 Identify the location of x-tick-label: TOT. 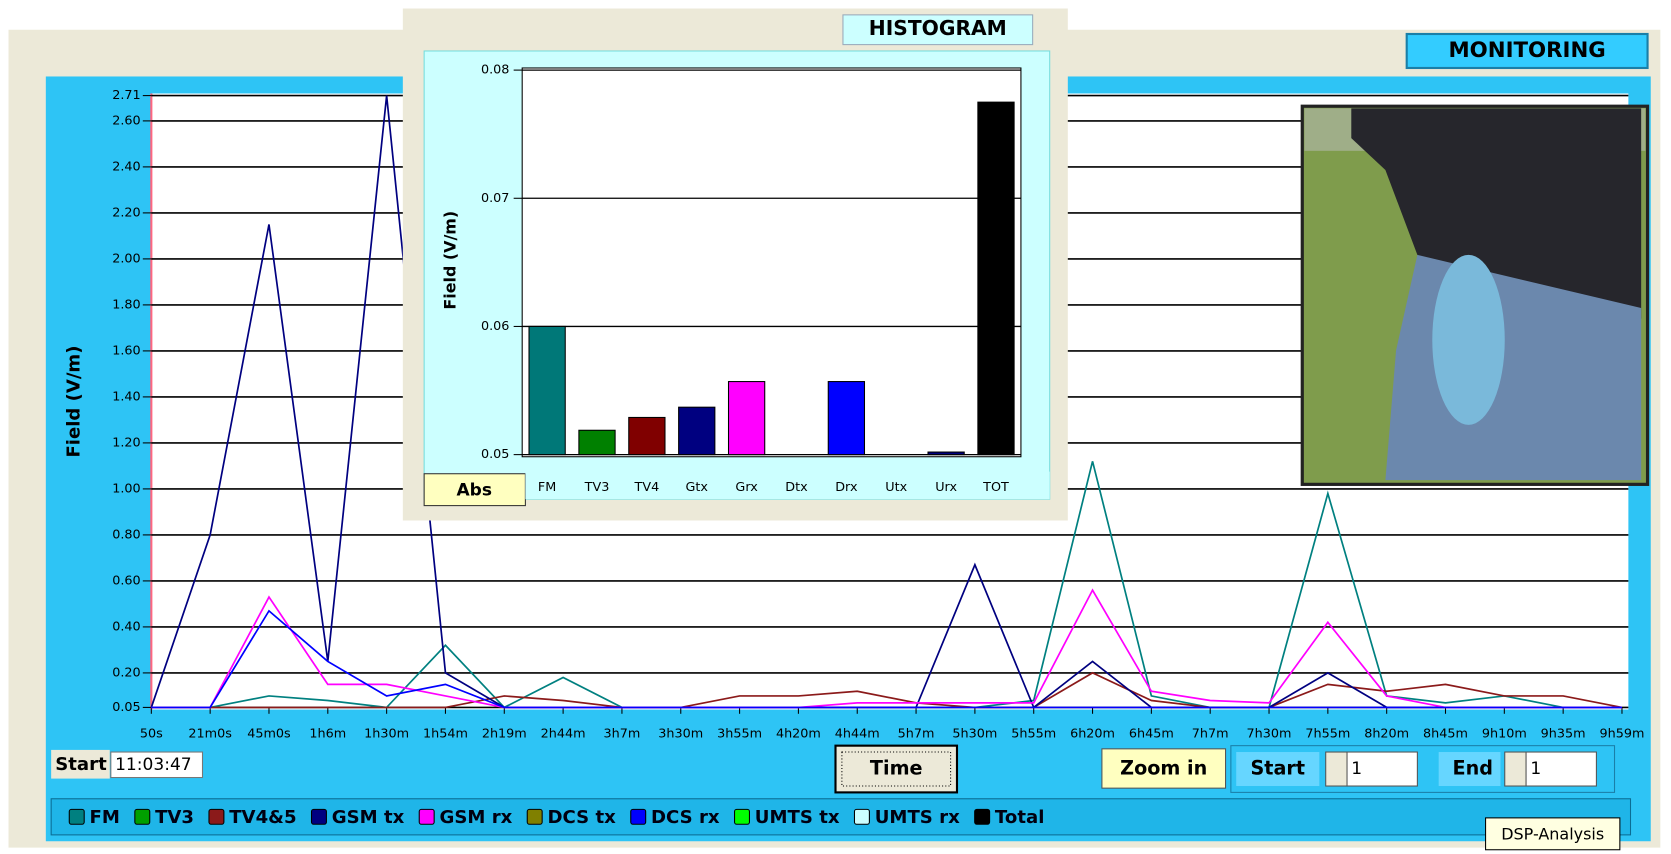
(995, 487).